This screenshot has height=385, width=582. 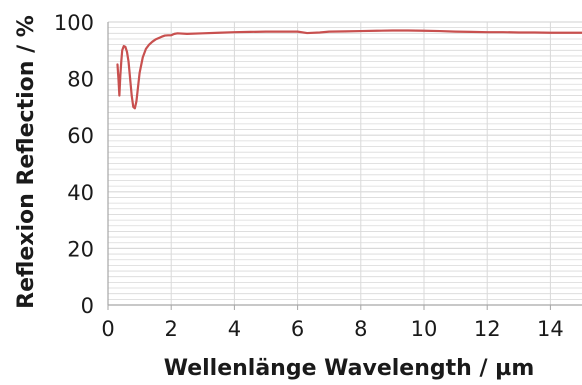 What do you see at coordinates (107, 329) in the screenshot?
I see `x-tick-label: 0` at bounding box center [107, 329].